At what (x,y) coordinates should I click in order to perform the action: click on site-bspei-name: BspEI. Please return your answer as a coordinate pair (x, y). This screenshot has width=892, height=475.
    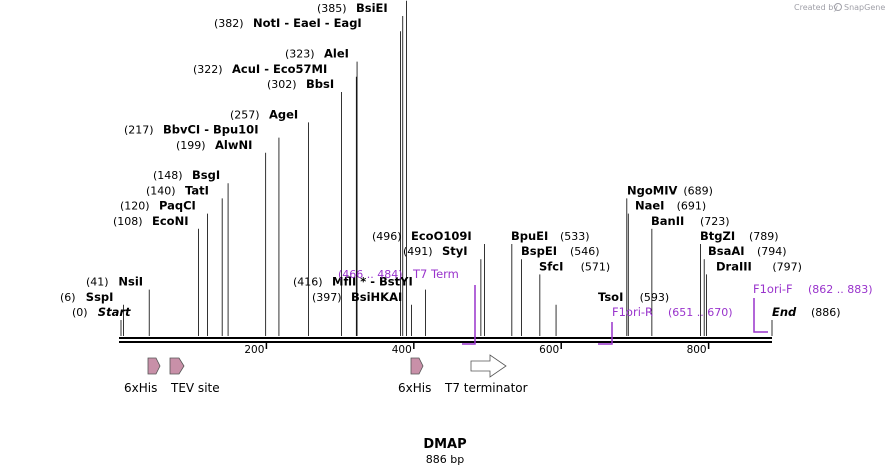
    Looking at the image, I should click on (539, 251).